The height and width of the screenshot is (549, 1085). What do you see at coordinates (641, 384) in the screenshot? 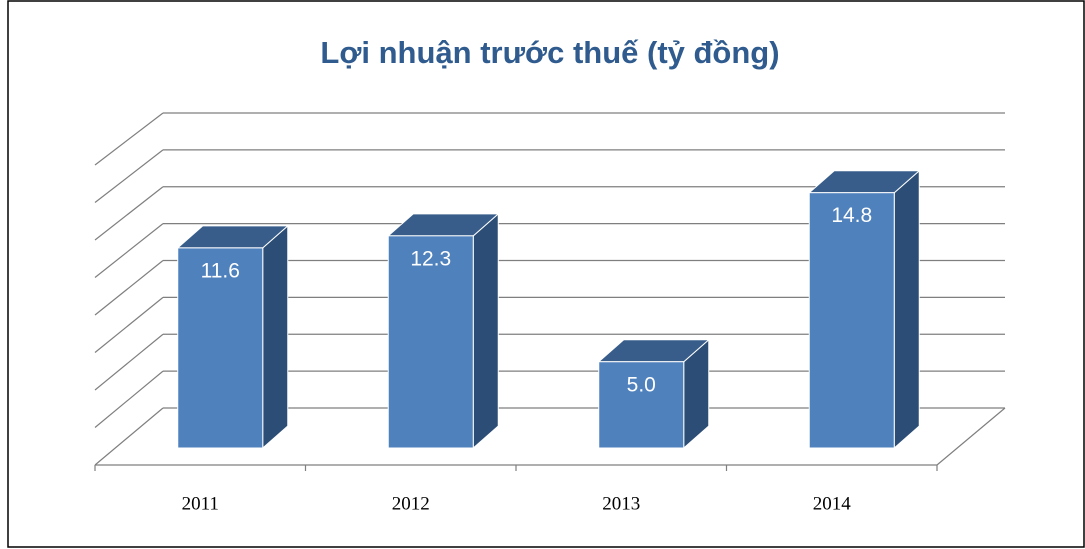
I see `data-label: 5.0` at bounding box center [641, 384].